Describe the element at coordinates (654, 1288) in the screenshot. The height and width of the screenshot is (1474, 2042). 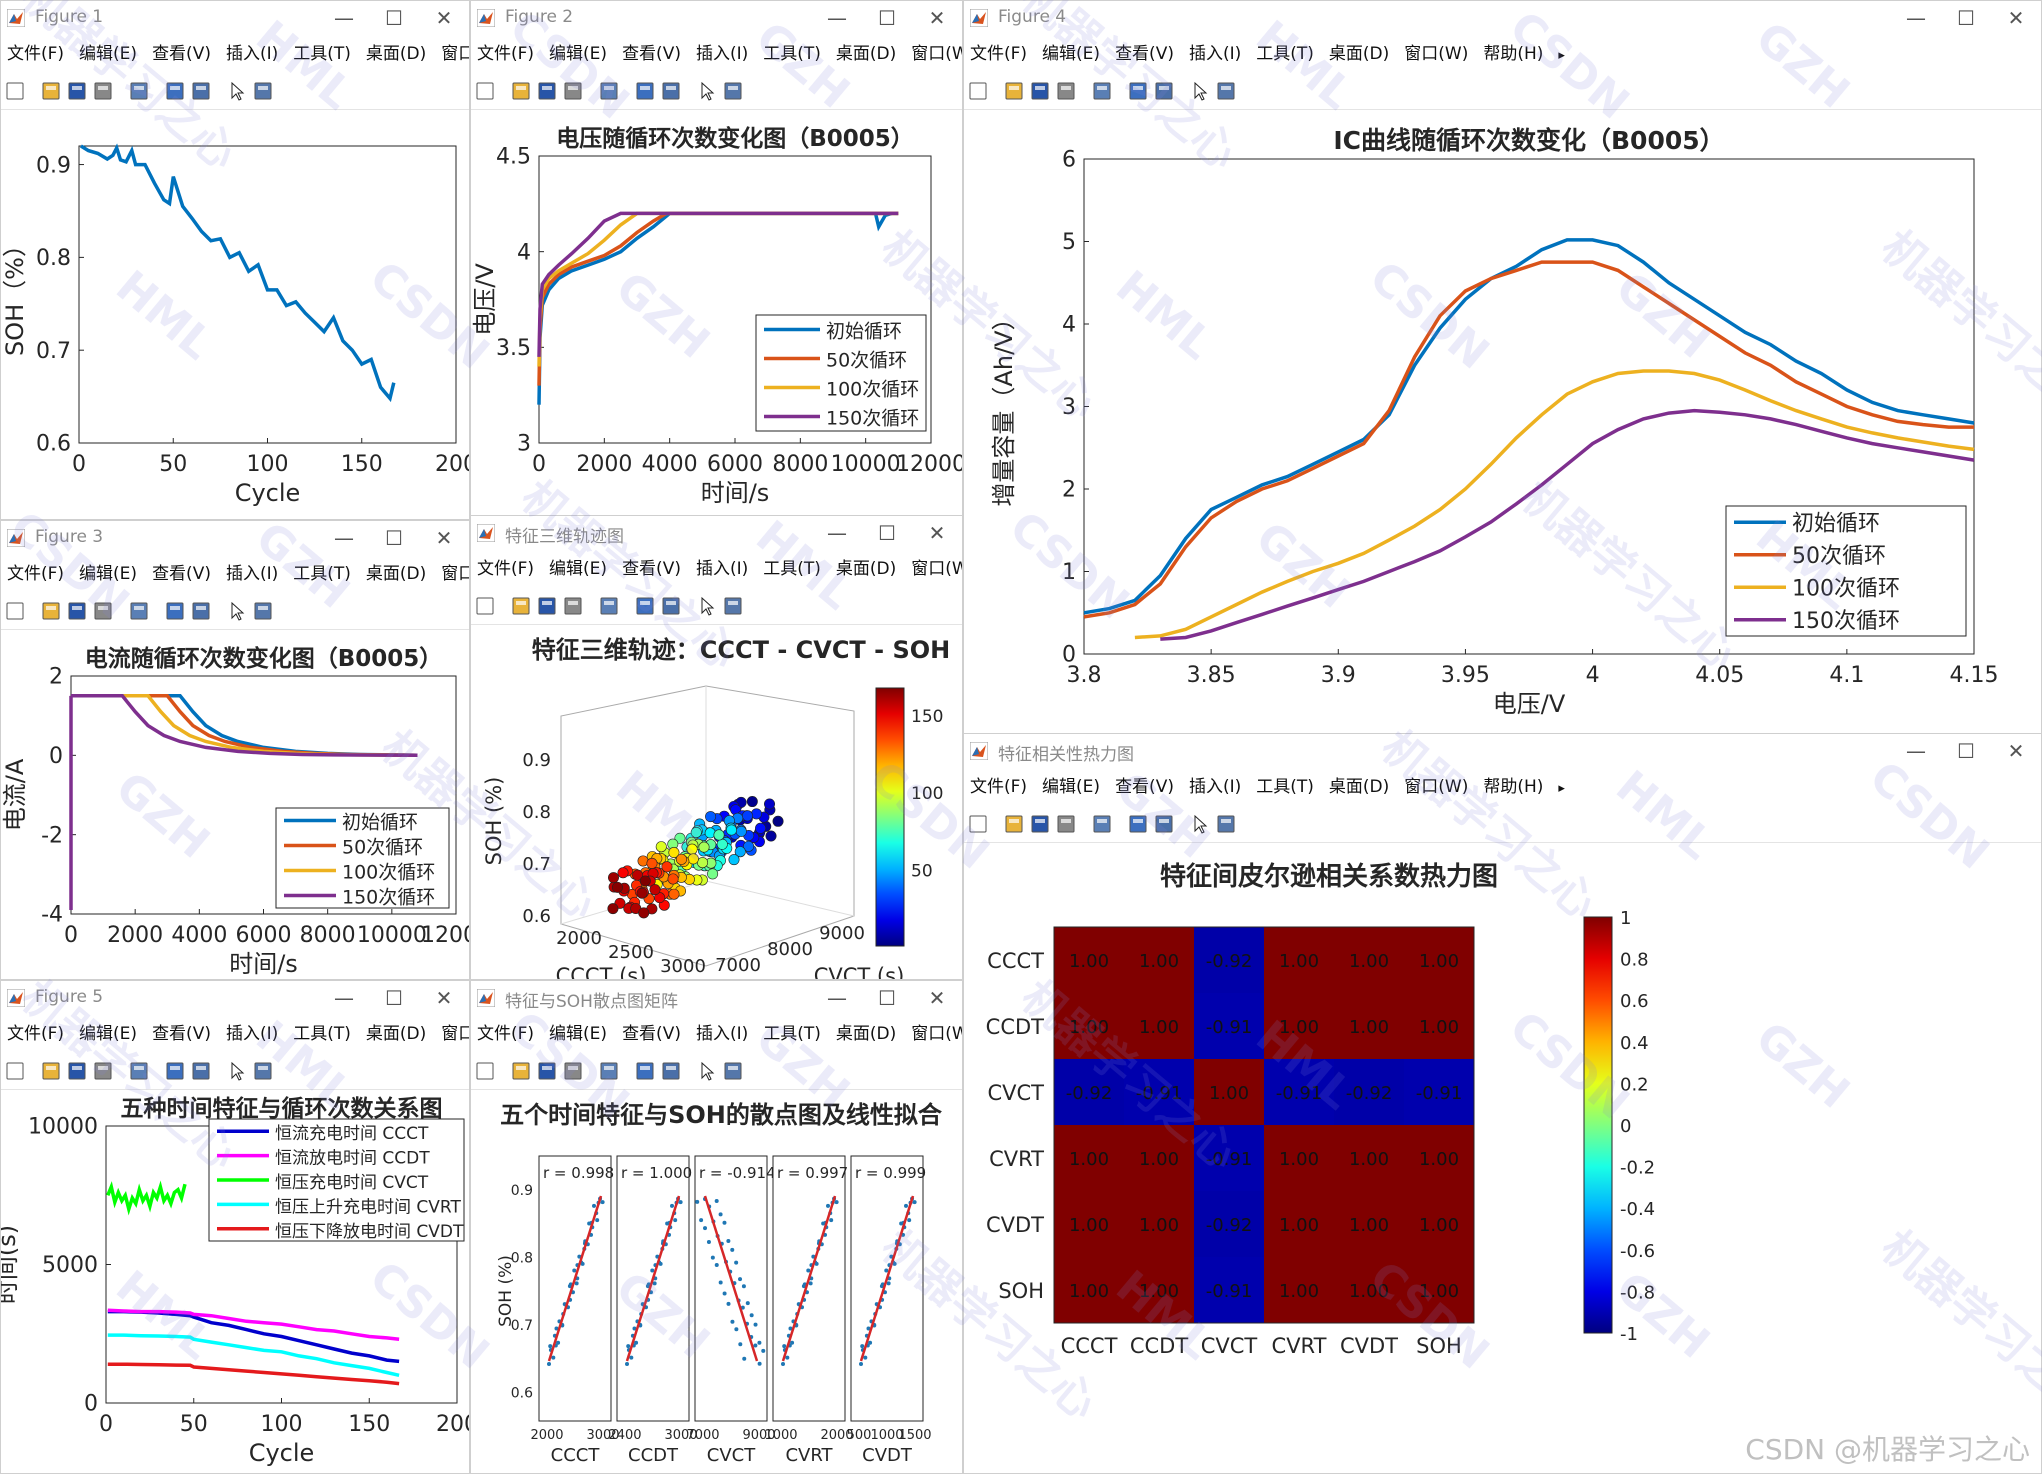
I see `scatter-panel: r = 1.000` at that location.